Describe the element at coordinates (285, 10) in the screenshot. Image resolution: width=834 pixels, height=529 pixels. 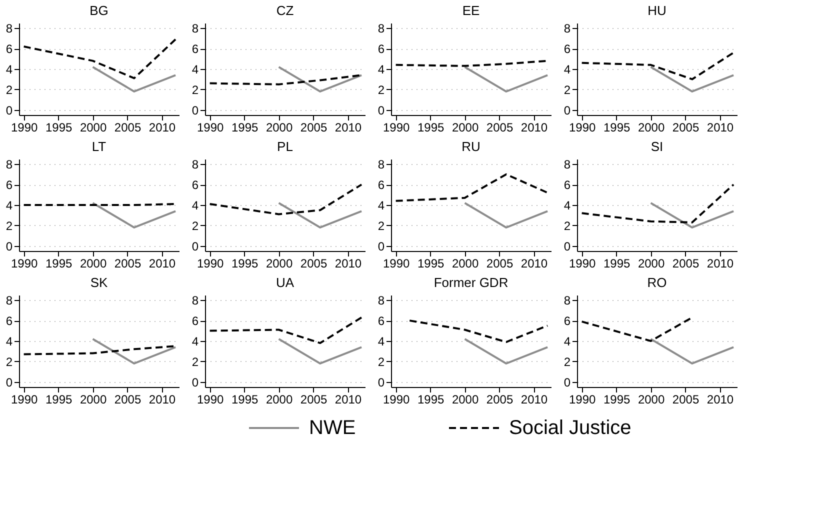
I see `chart-title: CZ` at that location.